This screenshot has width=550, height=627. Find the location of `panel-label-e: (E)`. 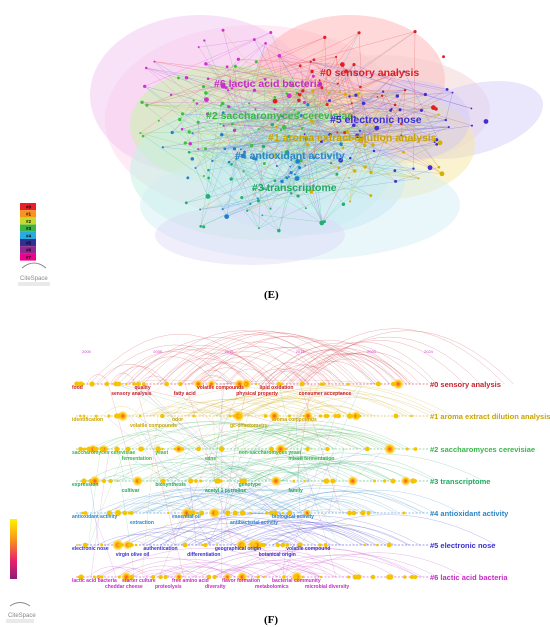

panel-label-e: (E) is located at coordinates (271, 295).